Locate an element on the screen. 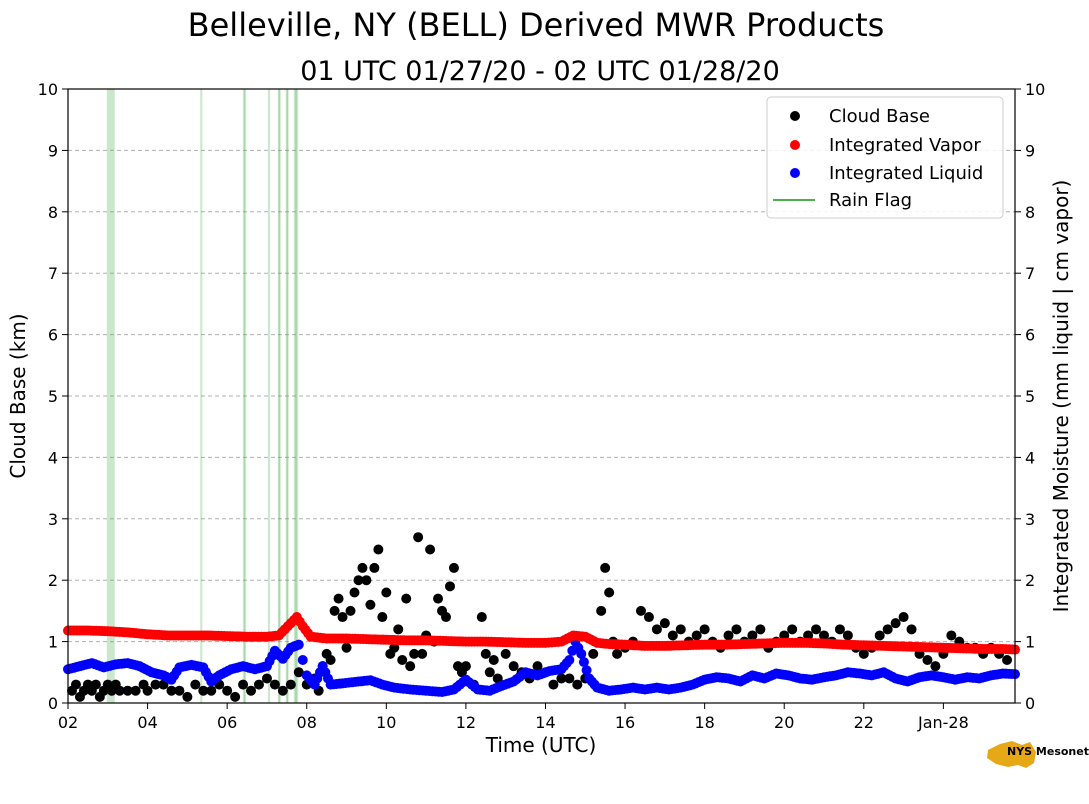 The width and height of the screenshot is (1089, 804). y-tick-label: 8 is located at coordinates (53, 212).